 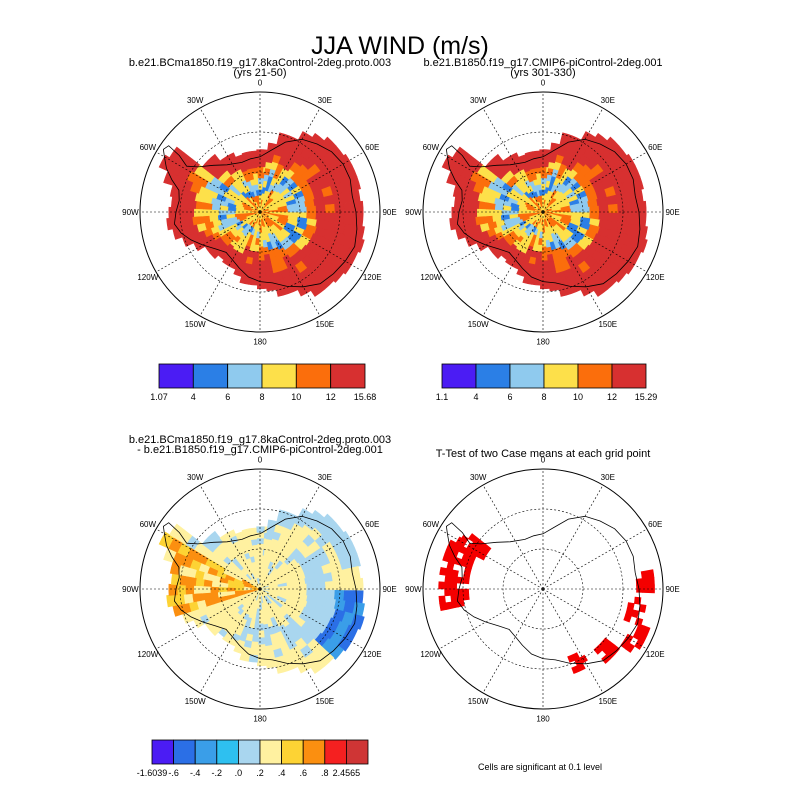 What do you see at coordinates (217, 773) in the screenshot?
I see `colorbar-tick-label: -.2` at bounding box center [217, 773].